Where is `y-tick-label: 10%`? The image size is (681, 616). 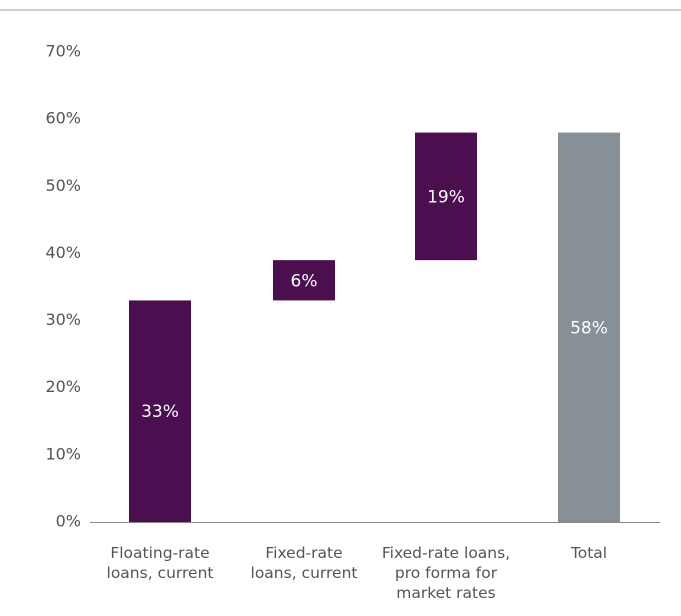 y-tick-label: 10% is located at coordinates (63, 453).